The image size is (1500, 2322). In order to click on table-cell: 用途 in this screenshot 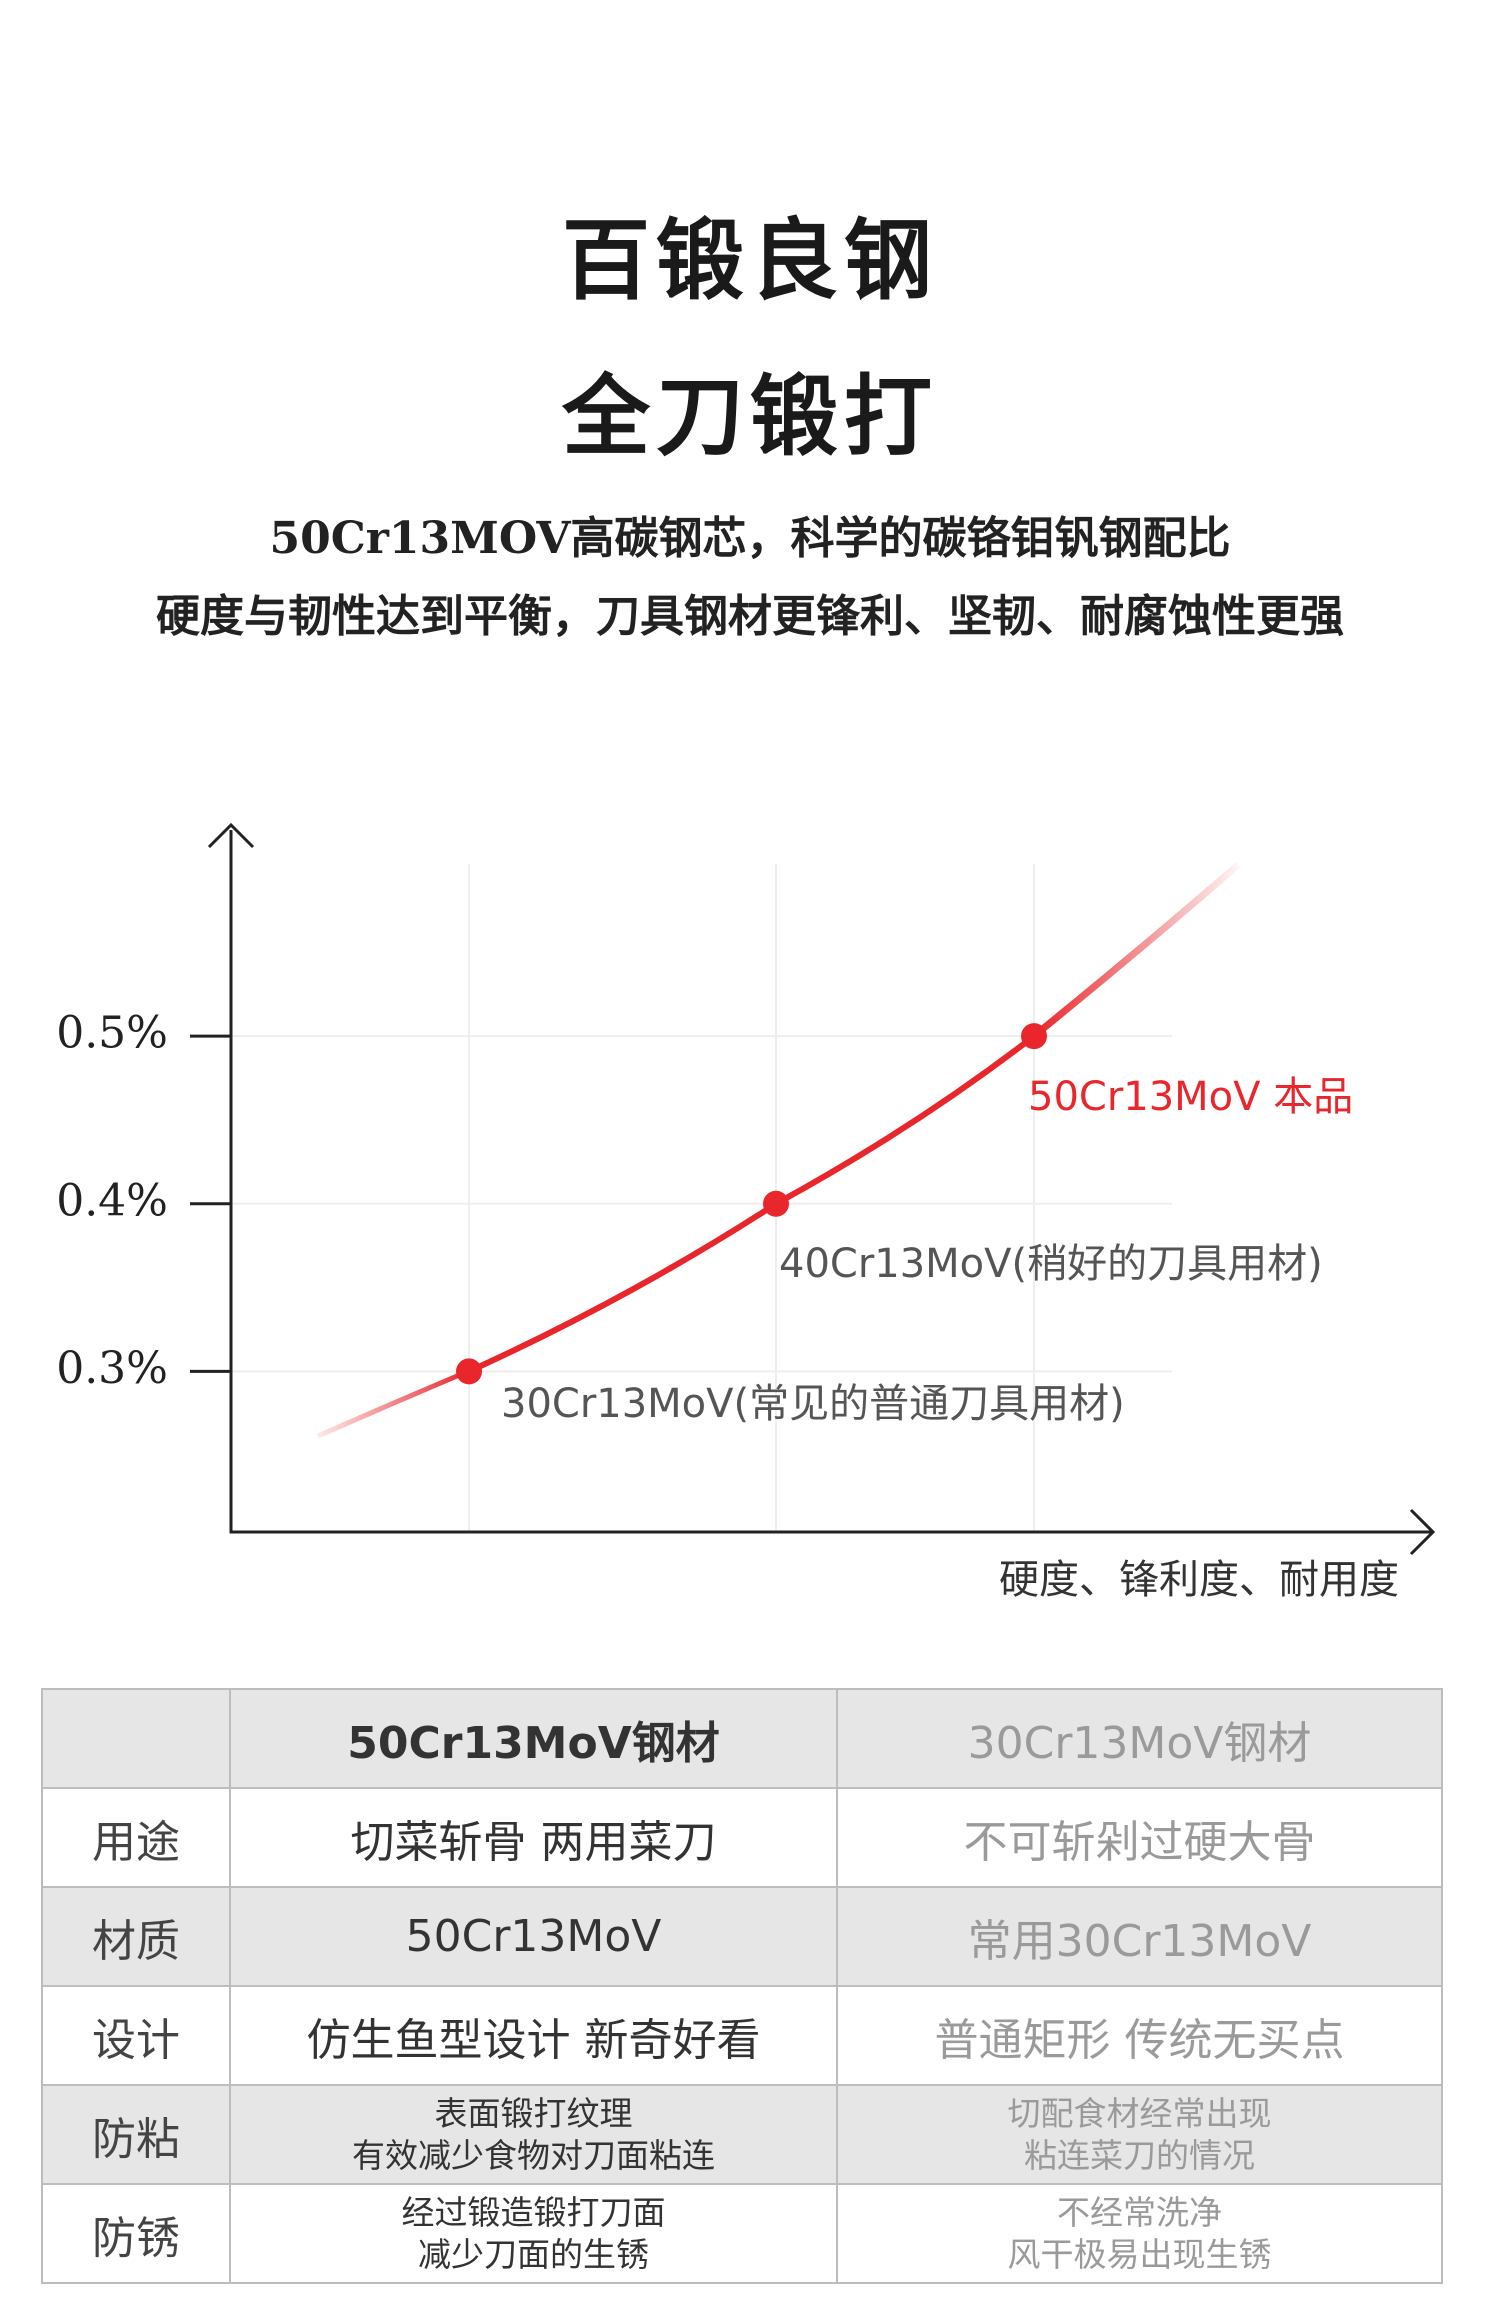, I will do `click(136, 1837)`.